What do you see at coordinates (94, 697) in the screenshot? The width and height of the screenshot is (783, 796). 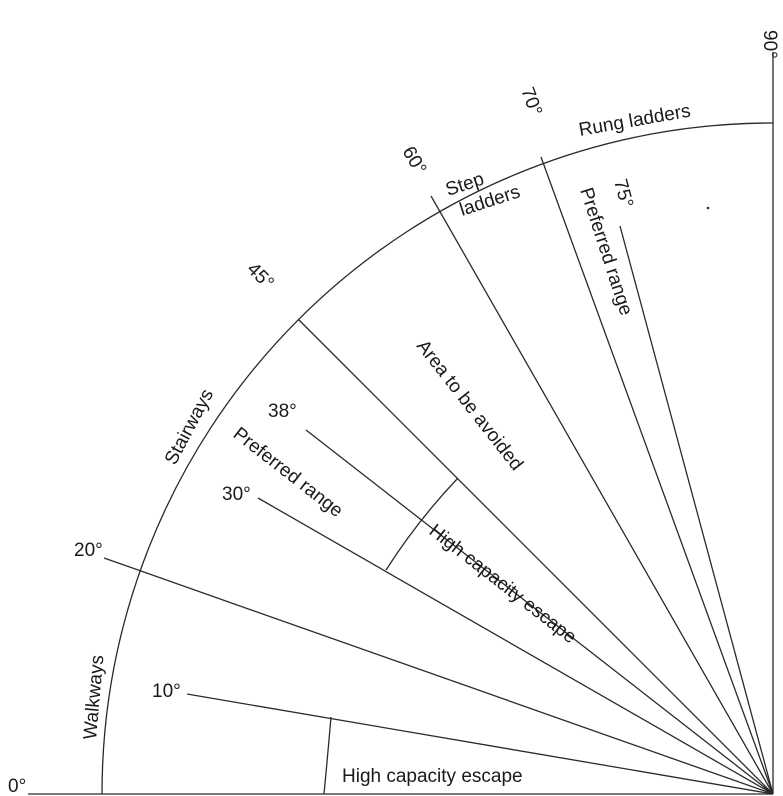 I see `zone-label-walkways: Walkways` at bounding box center [94, 697].